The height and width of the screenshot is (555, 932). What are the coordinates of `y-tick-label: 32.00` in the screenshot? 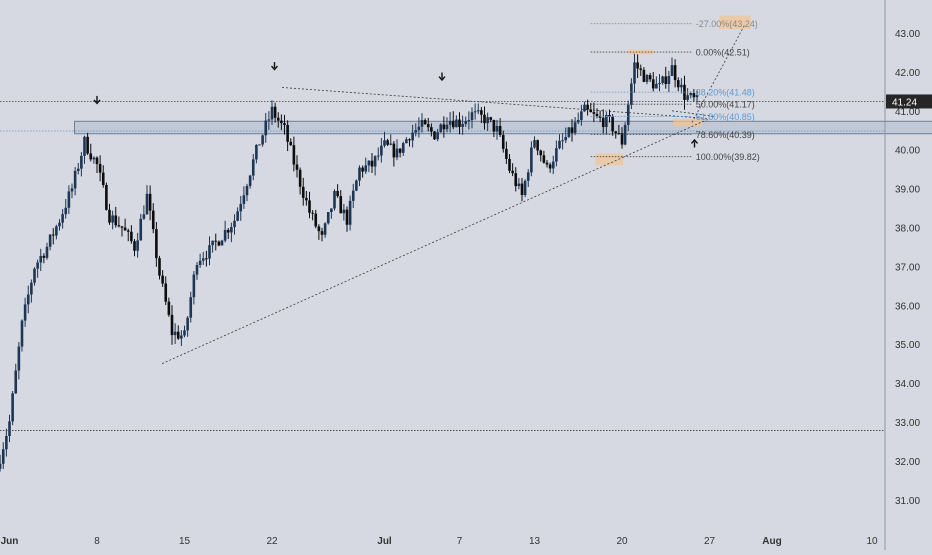 It's located at (907, 462).